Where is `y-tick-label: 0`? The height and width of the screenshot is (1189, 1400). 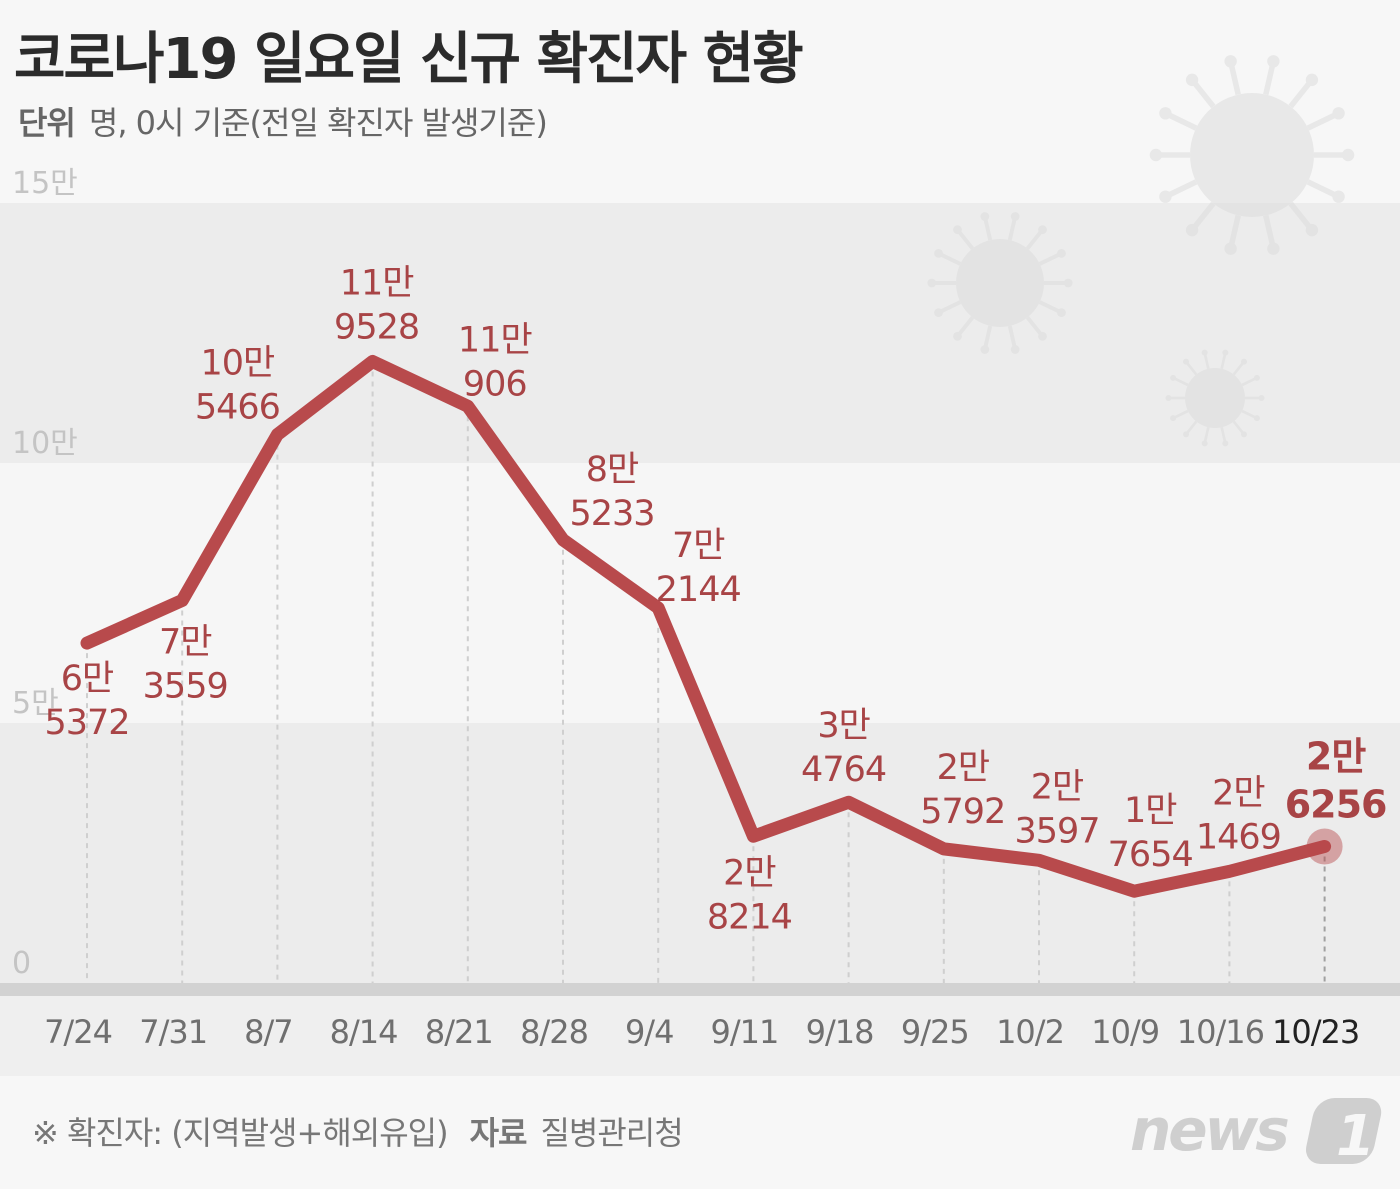 y-tick-label: 0 is located at coordinates (21, 963).